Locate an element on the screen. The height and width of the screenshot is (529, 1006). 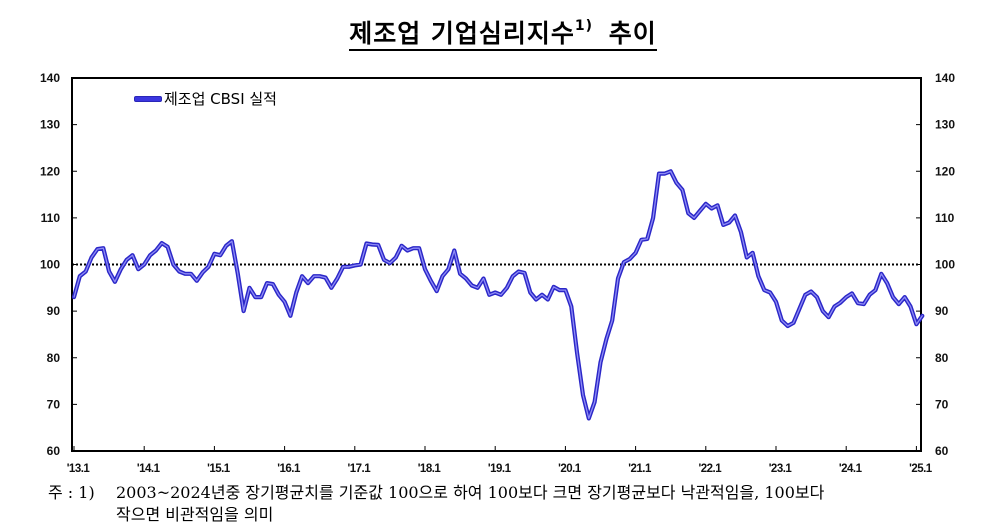
y-tick-label-left: 120 is located at coordinates (50, 171).